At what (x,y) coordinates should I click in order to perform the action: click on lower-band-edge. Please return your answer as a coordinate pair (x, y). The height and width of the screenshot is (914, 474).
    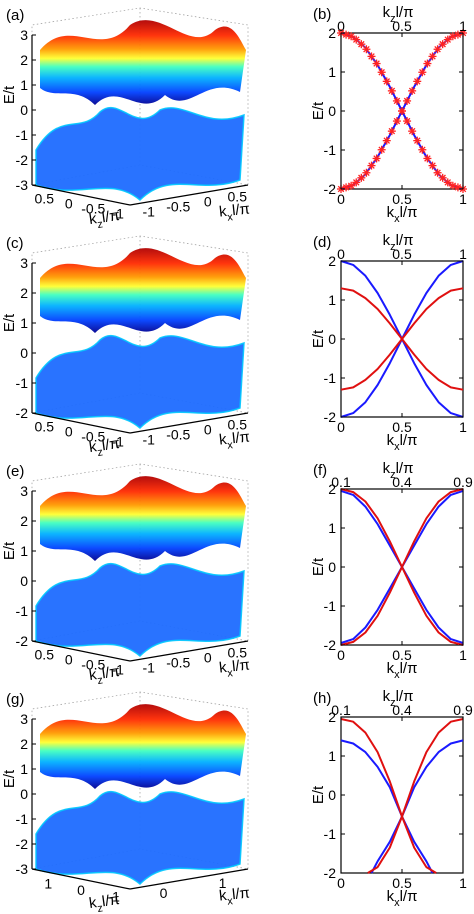
    Looking at the image, I should click on (140, 610).